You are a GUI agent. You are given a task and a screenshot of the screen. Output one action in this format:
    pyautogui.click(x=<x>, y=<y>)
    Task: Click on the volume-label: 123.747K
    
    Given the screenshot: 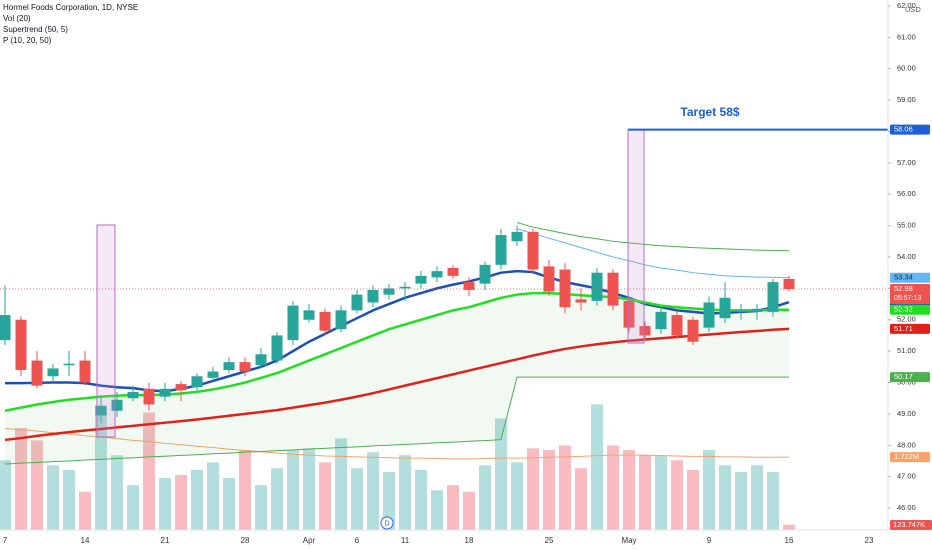 What is the action you would take?
    pyautogui.click(x=909, y=524)
    